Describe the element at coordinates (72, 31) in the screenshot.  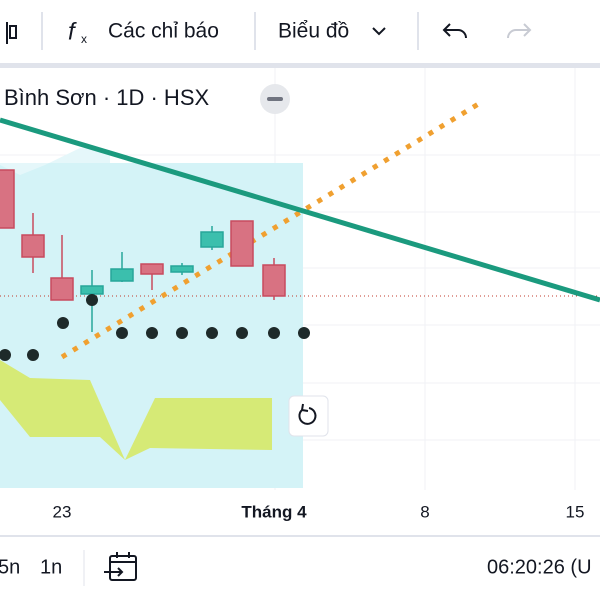
I see `fx-icon: f` at that location.